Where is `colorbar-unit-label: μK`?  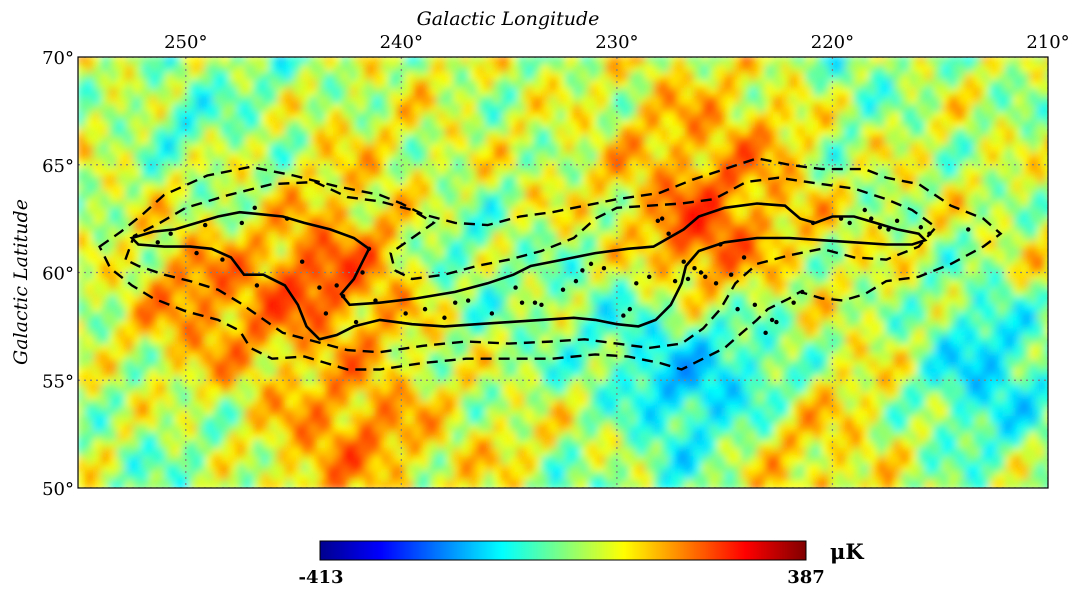
colorbar-unit-label: μK is located at coordinates (847, 551).